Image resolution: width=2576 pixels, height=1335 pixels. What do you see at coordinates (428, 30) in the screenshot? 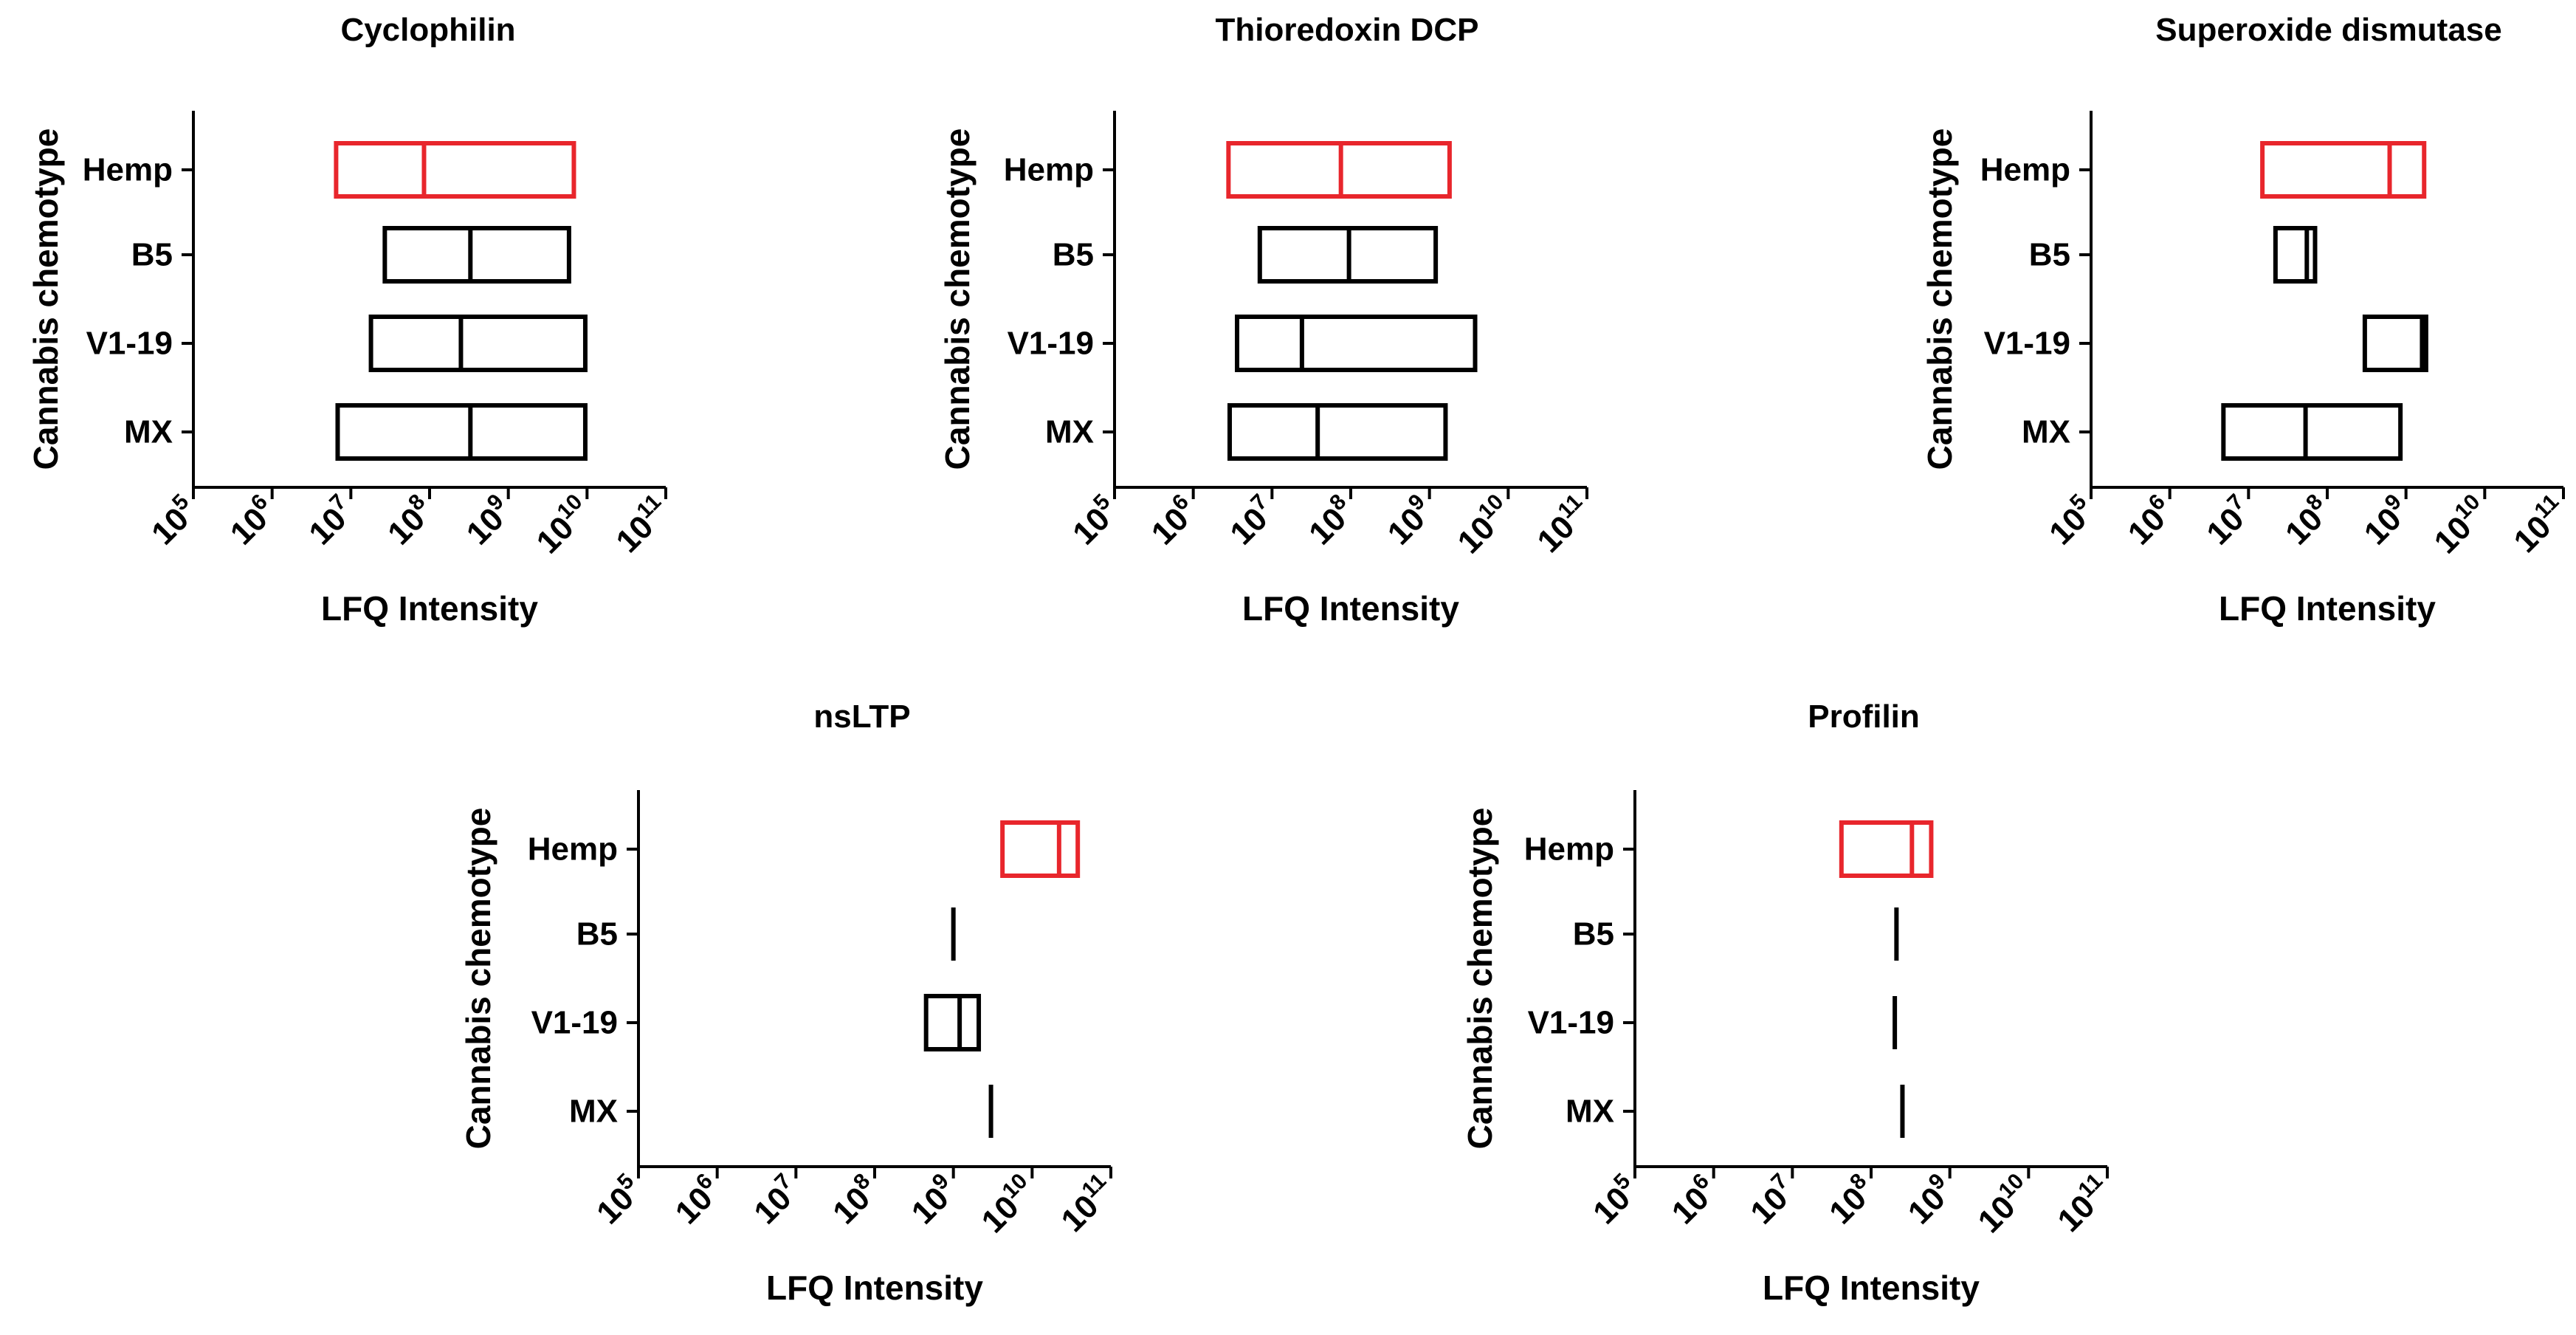
I see `chart-title: Cyclophilin` at bounding box center [428, 30].